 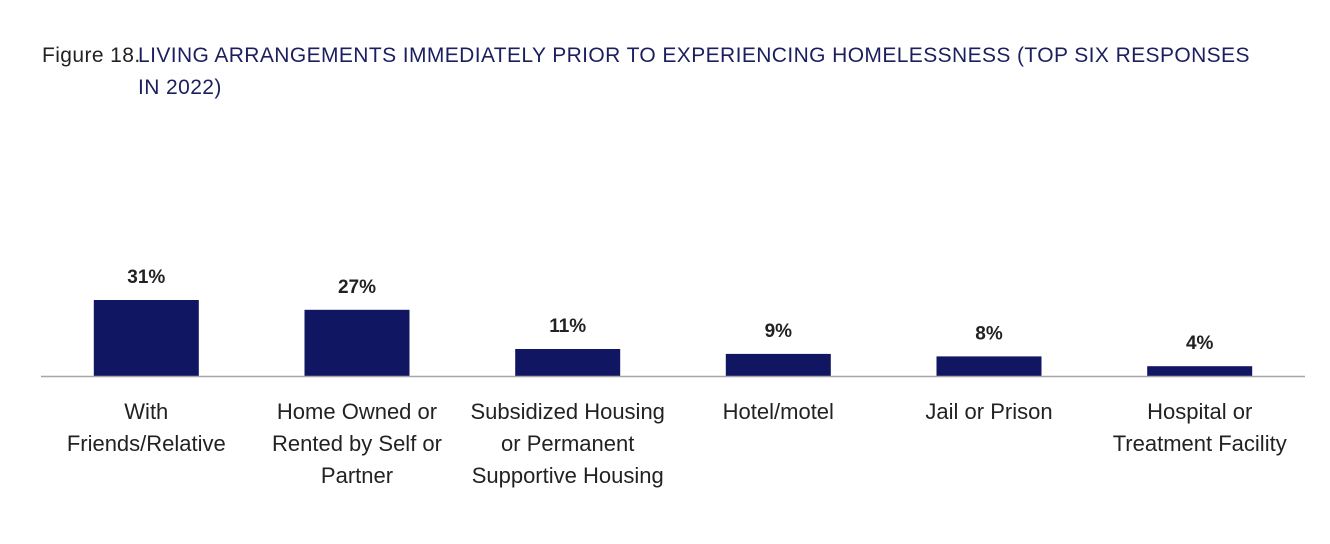 I want to click on data-label-6: 4%, so click(x=1200, y=343).